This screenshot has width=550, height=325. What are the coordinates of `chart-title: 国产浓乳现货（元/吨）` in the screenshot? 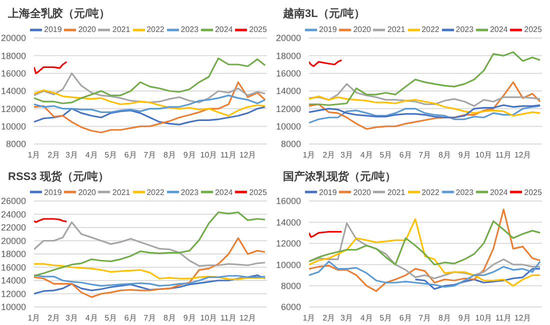 It's located at (340, 176).